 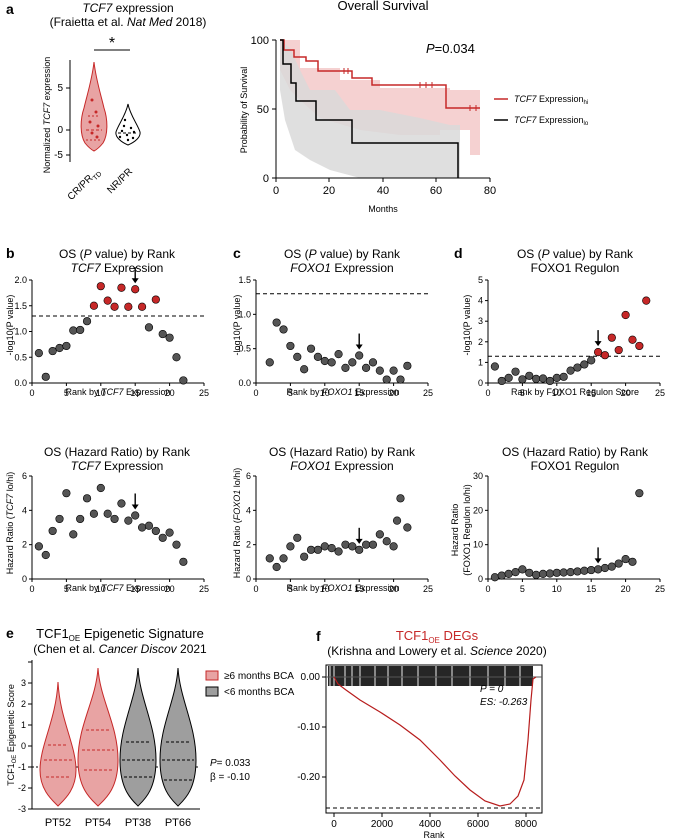 What do you see at coordinates (569, 532) in the screenshot?
I see `d_bottom-plot: 0 5 10 15 20 25 0 10 20 30` at bounding box center [569, 532].